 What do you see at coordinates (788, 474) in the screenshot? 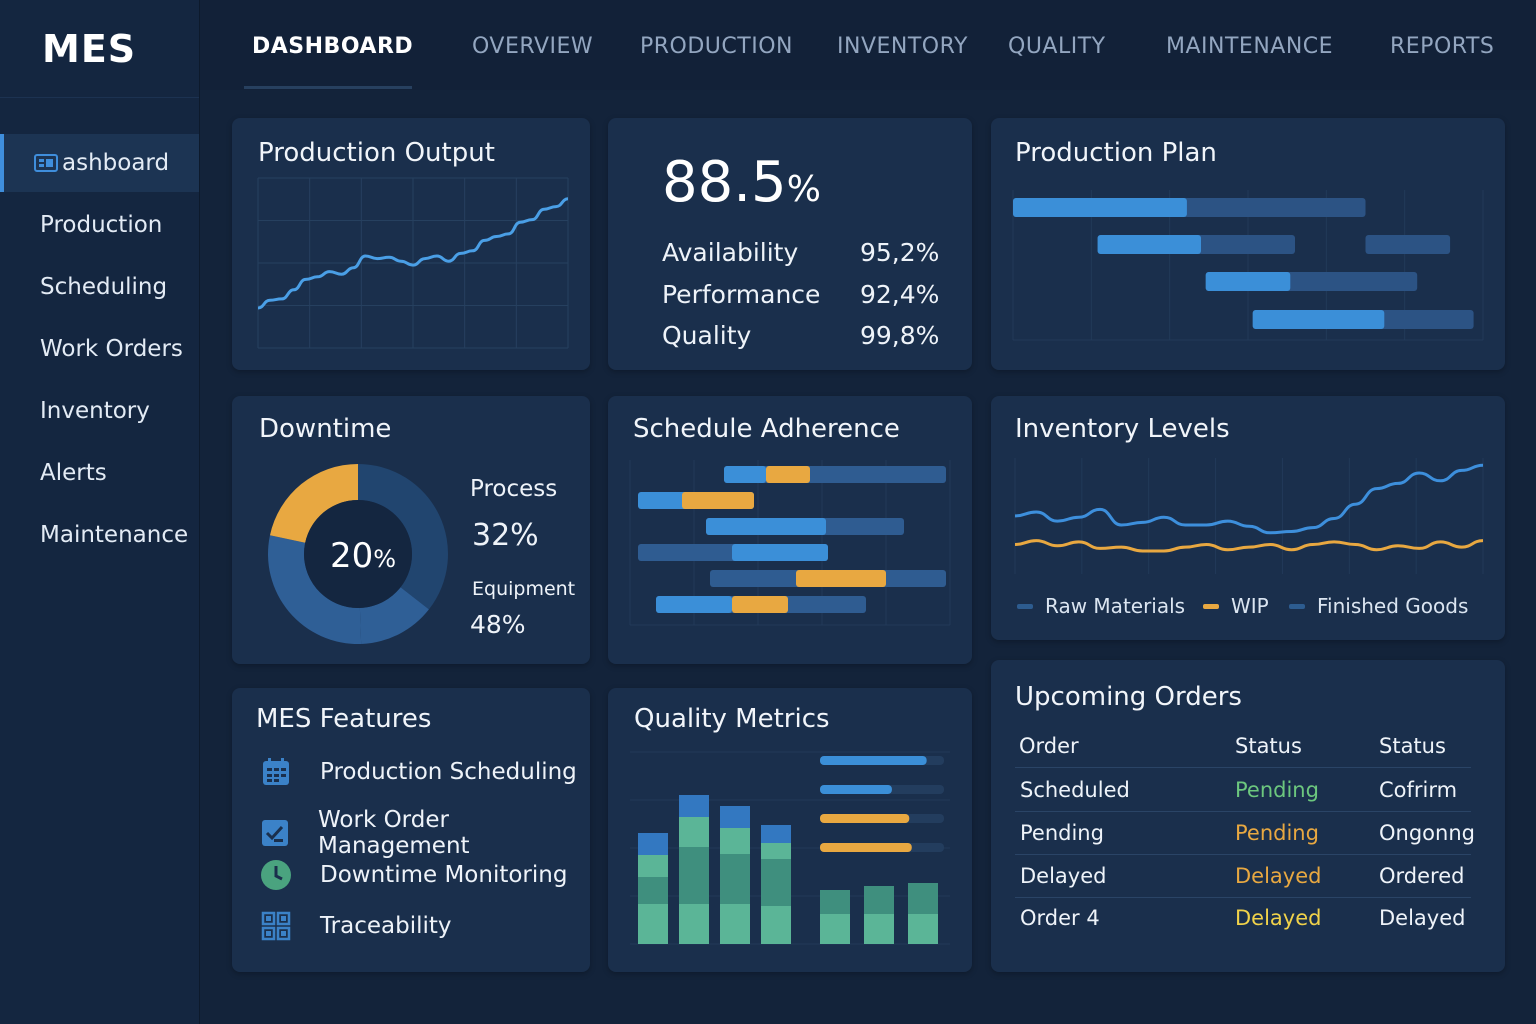
I see `schedule-bar-delay` at bounding box center [788, 474].